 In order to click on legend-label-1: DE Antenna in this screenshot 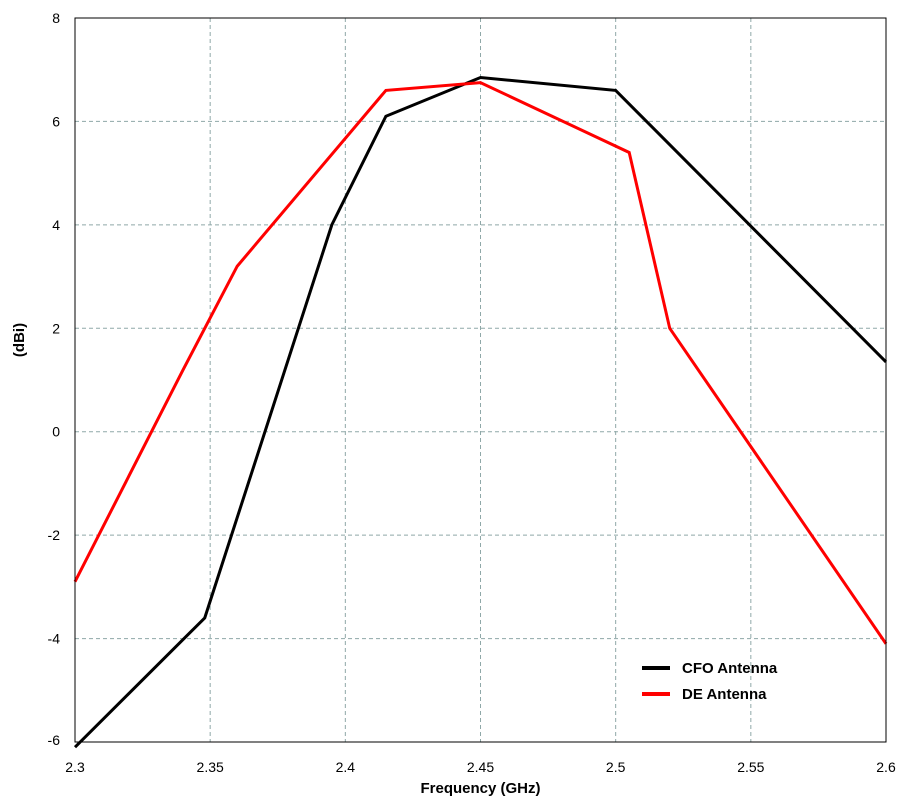, I will do `click(724, 694)`.